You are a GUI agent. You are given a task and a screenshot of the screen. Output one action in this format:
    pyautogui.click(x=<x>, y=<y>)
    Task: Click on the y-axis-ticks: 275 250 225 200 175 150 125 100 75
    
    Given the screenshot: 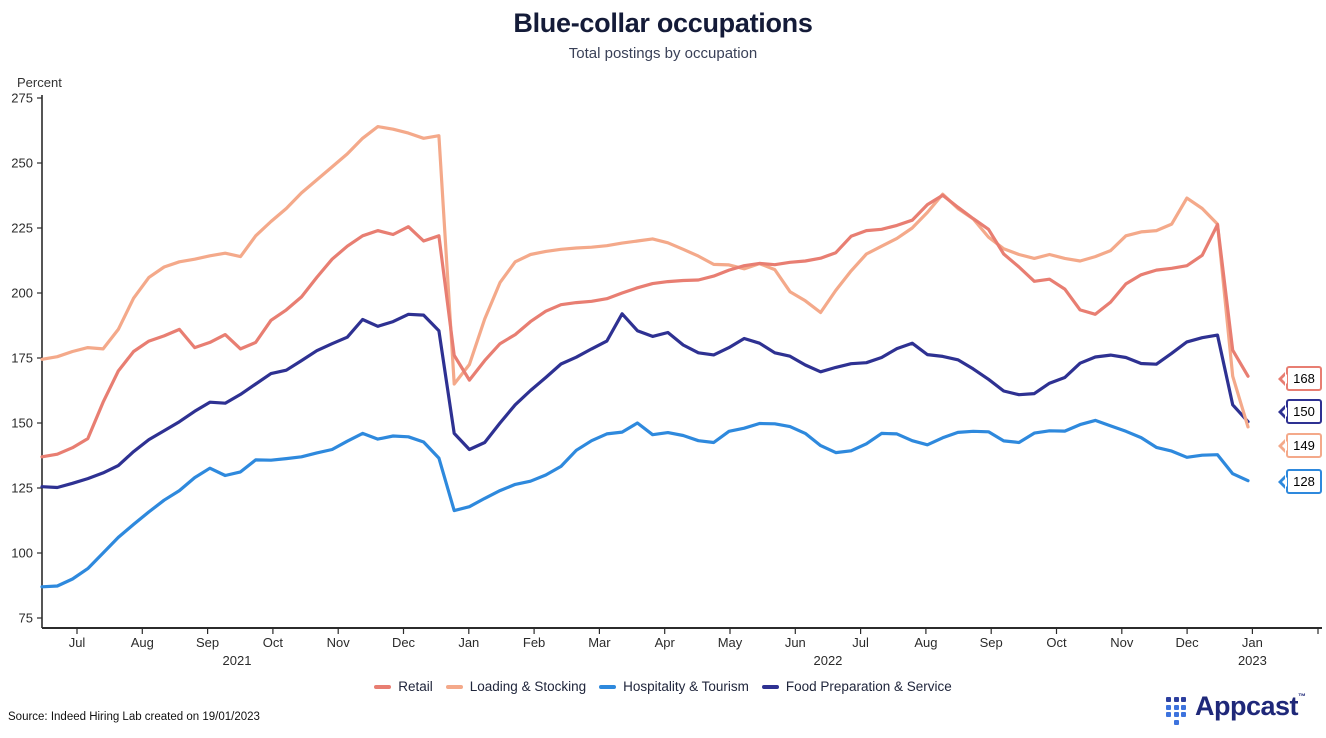 What is the action you would take?
    pyautogui.click(x=26, y=358)
    